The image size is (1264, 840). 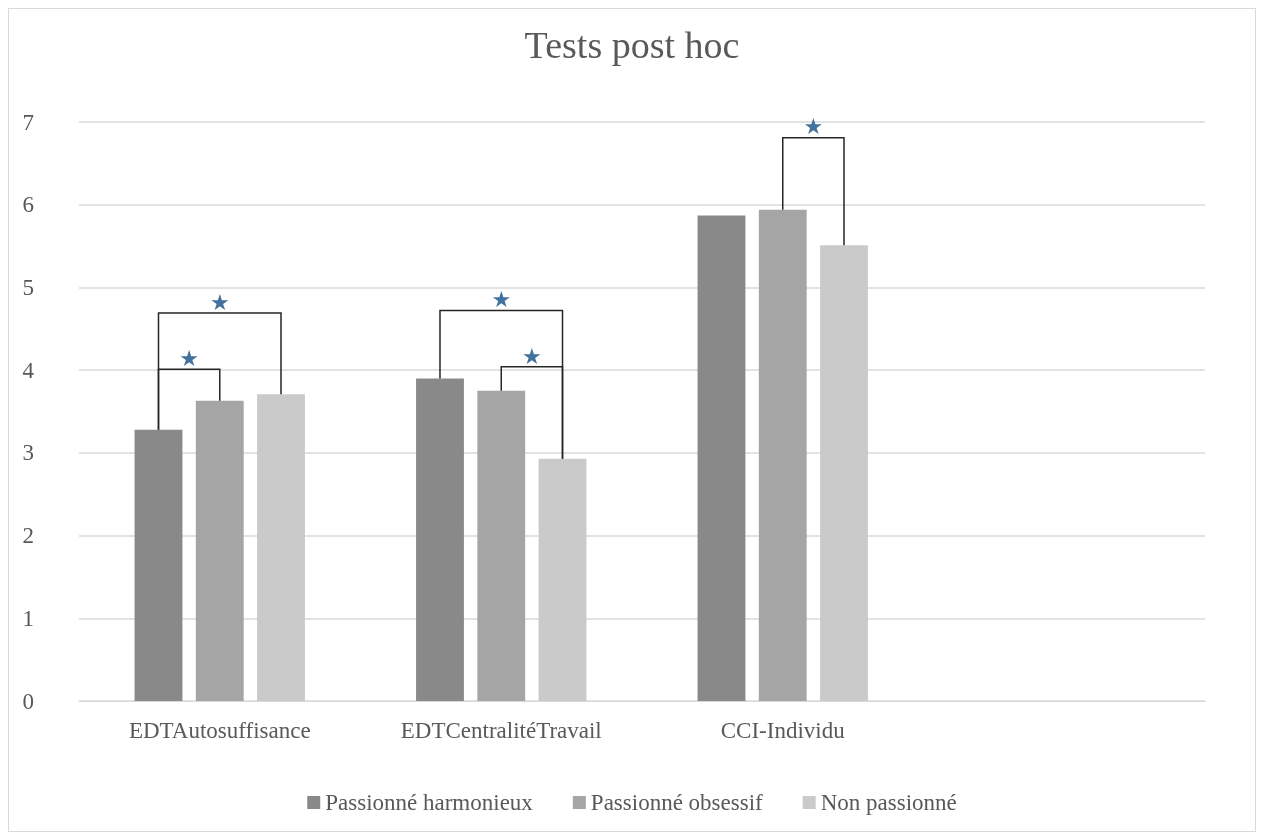 I want to click on legend-label: Passionné harmonieux, so click(x=429, y=802).